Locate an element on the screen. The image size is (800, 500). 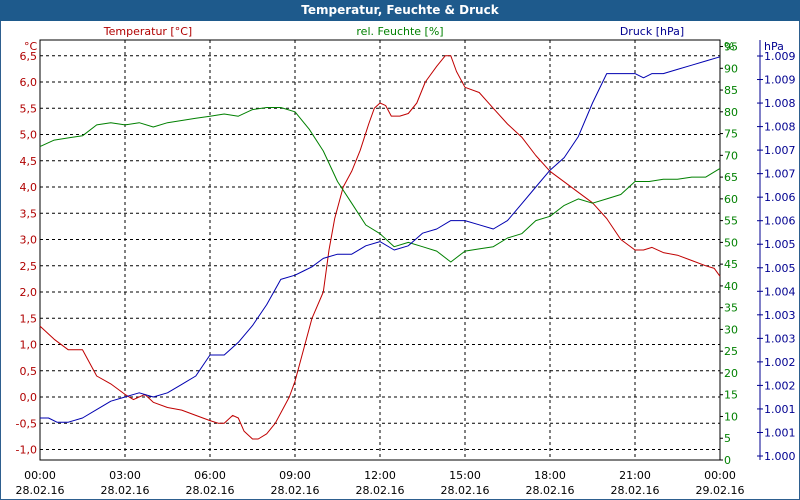
x-tick-time: 06:00 is located at coordinates (210, 475).